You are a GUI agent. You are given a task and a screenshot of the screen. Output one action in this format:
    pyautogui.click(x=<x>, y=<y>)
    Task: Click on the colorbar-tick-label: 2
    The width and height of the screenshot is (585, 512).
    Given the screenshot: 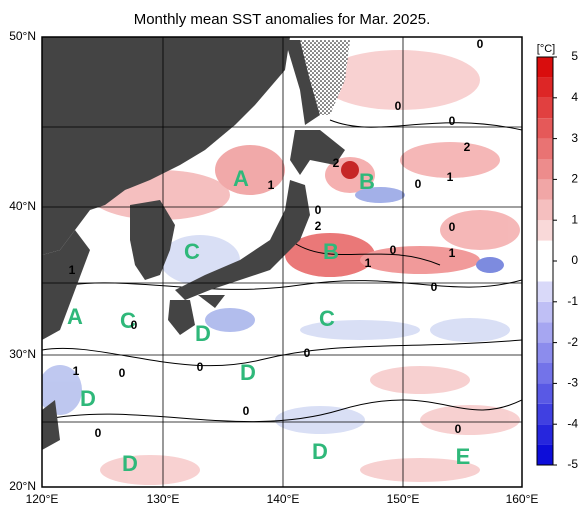 What is the action you would take?
    pyautogui.click(x=574, y=179)
    